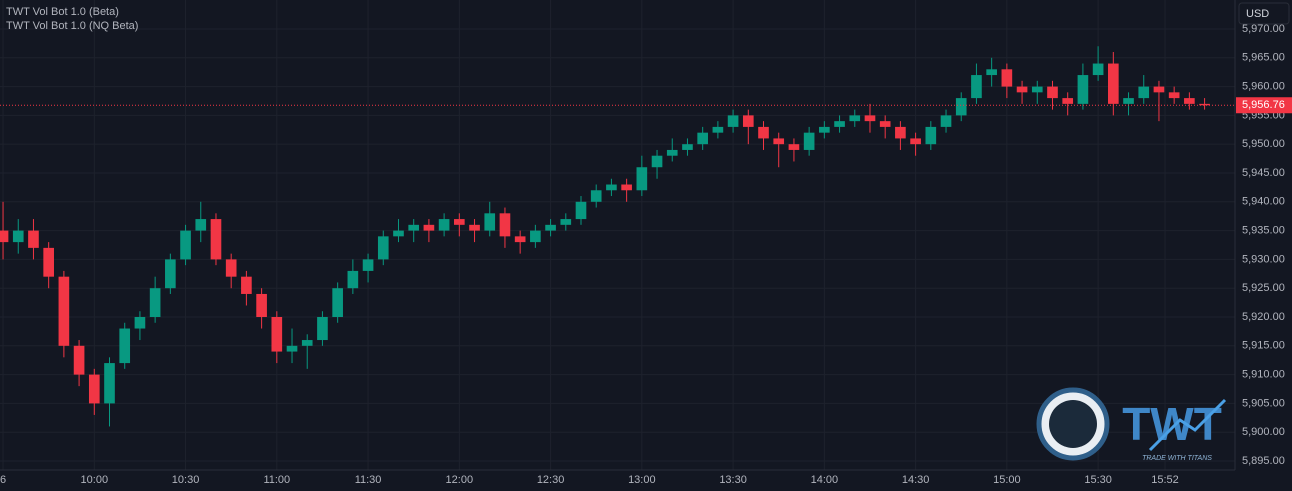 The height and width of the screenshot is (491, 1292). I want to click on x-tick-label: 15:30, so click(1098, 480).